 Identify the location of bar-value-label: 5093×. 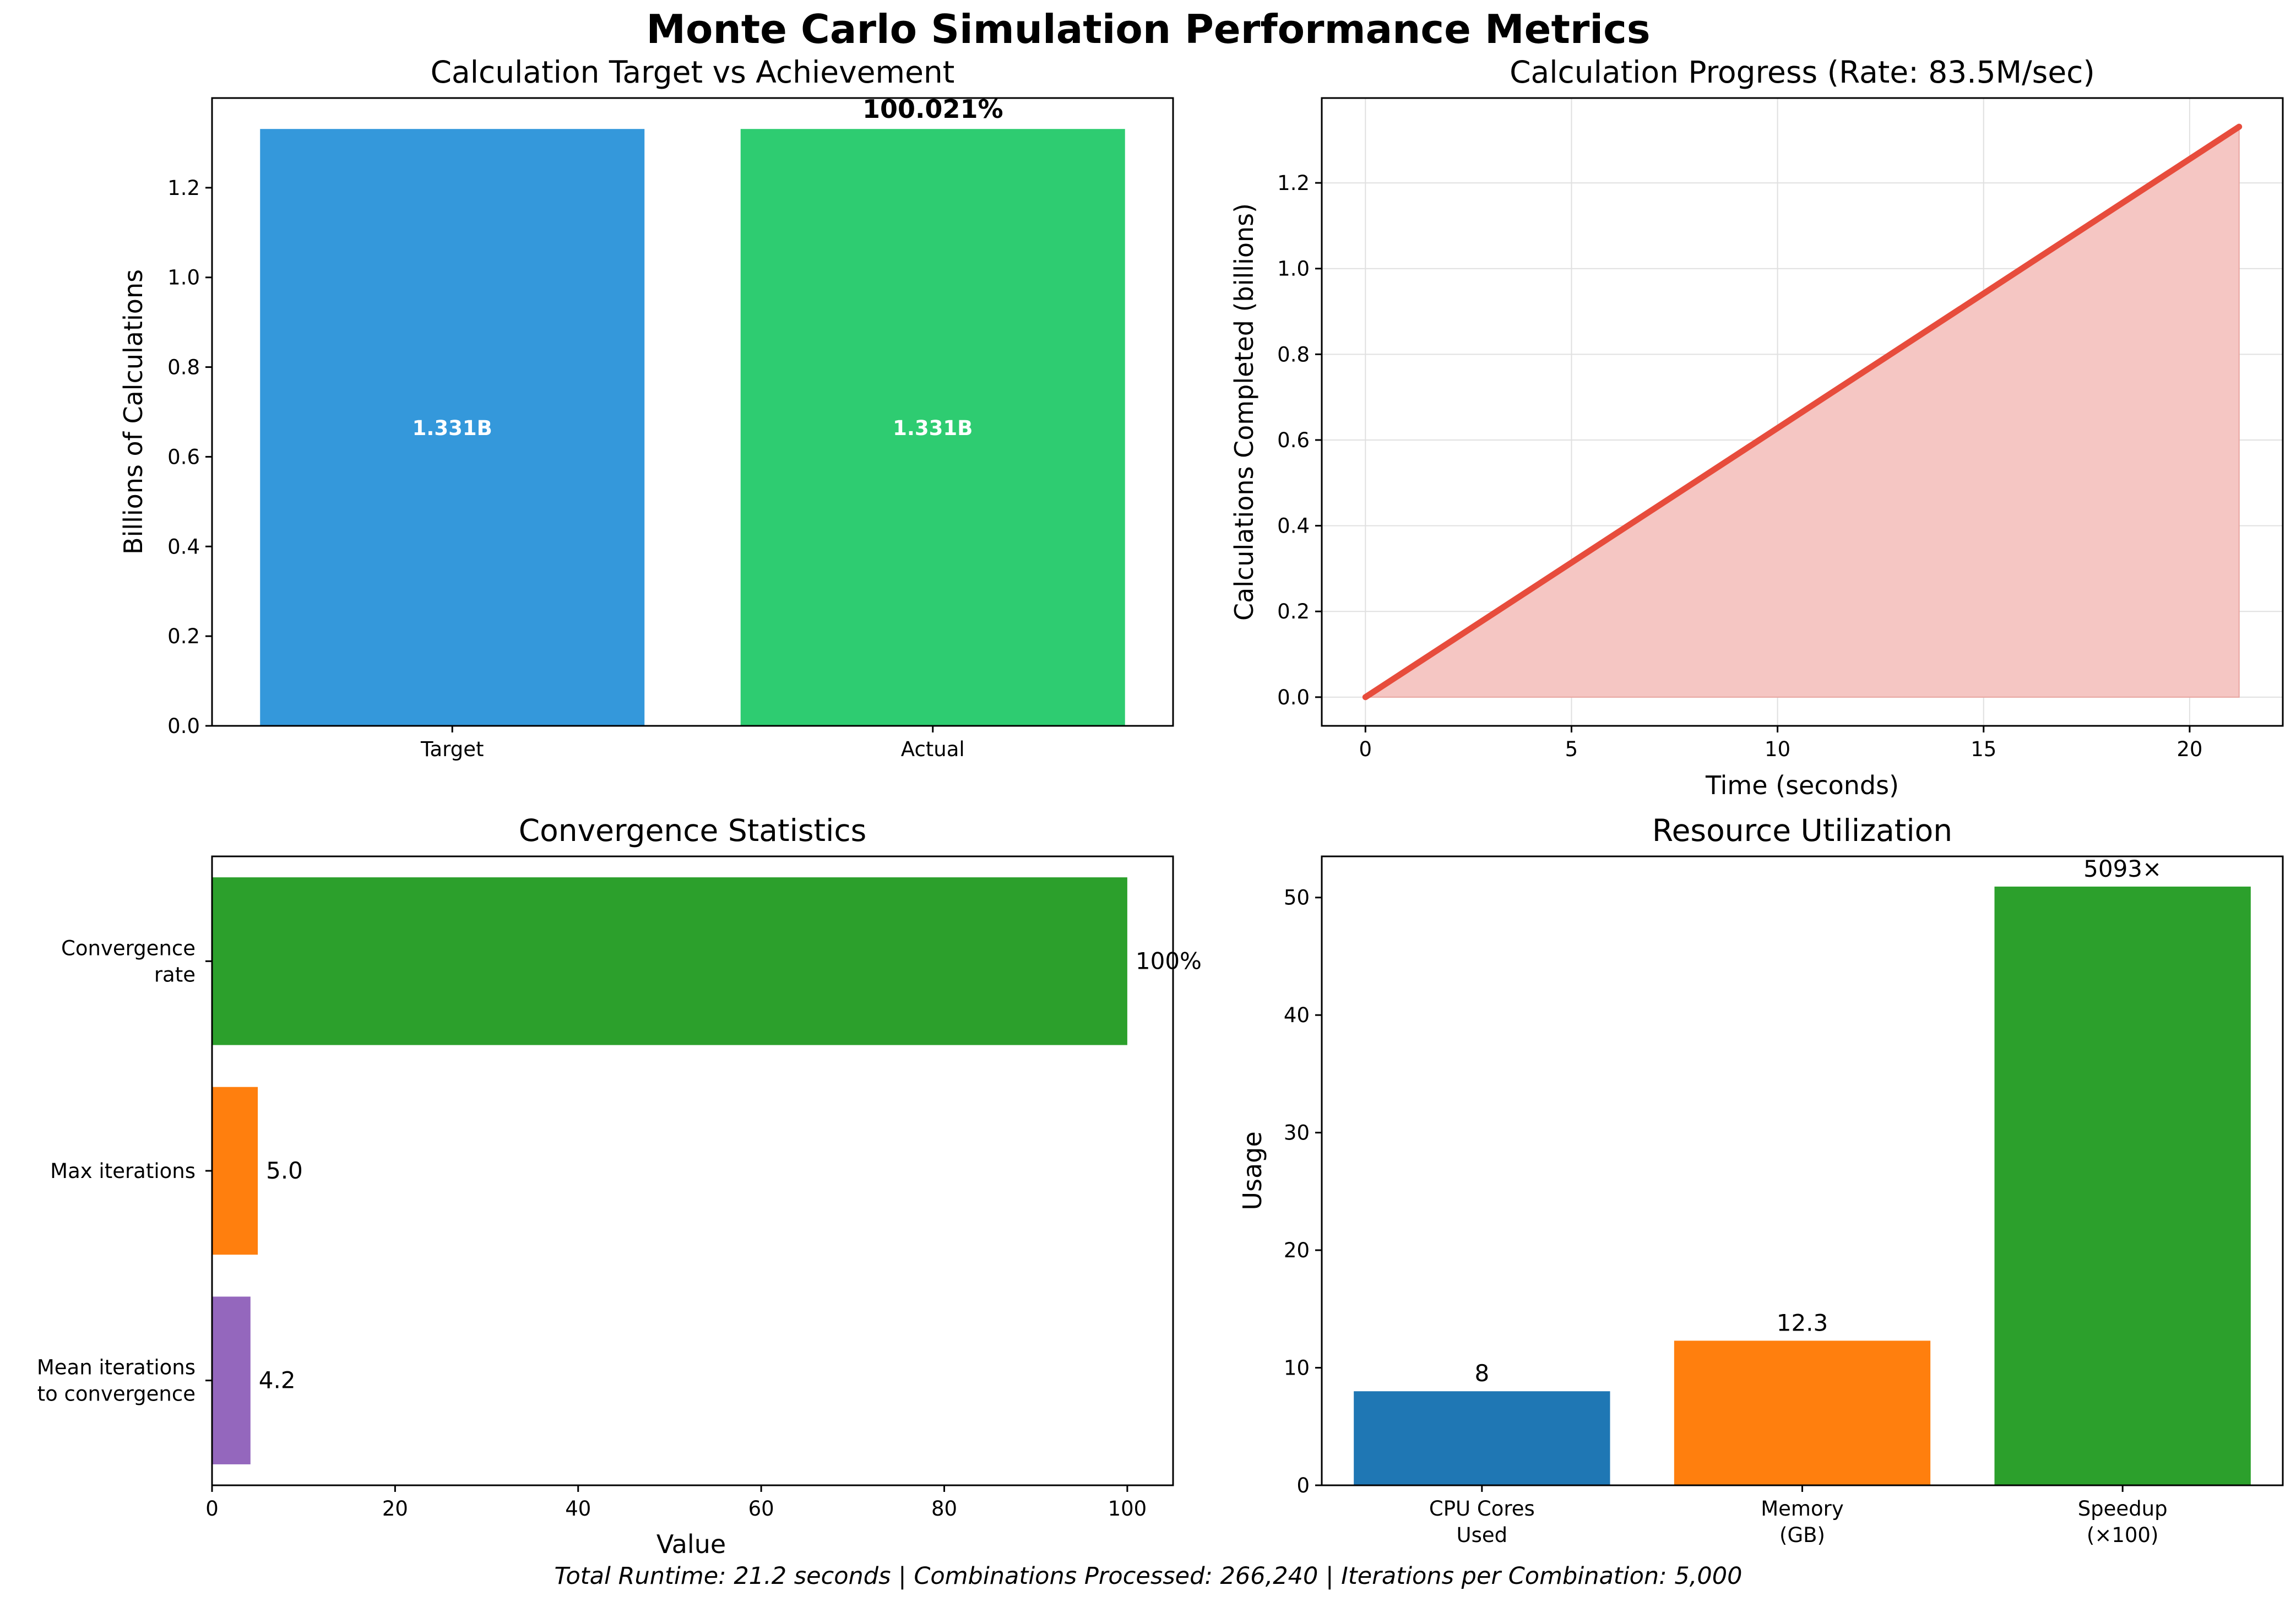
(2122, 868).